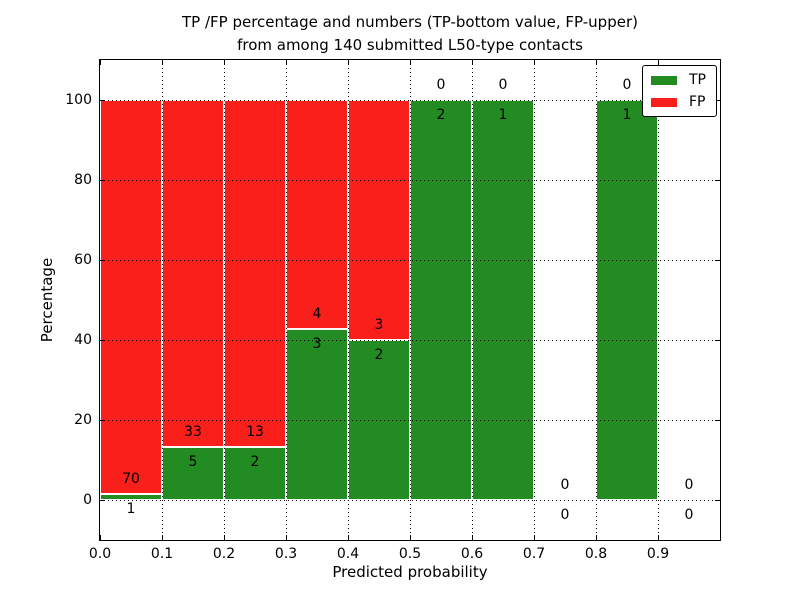 The image size is (800, 600). Describe the element at coordinates (83, 420) in the screenshot. I see `y-tick-label: 20` at that location.